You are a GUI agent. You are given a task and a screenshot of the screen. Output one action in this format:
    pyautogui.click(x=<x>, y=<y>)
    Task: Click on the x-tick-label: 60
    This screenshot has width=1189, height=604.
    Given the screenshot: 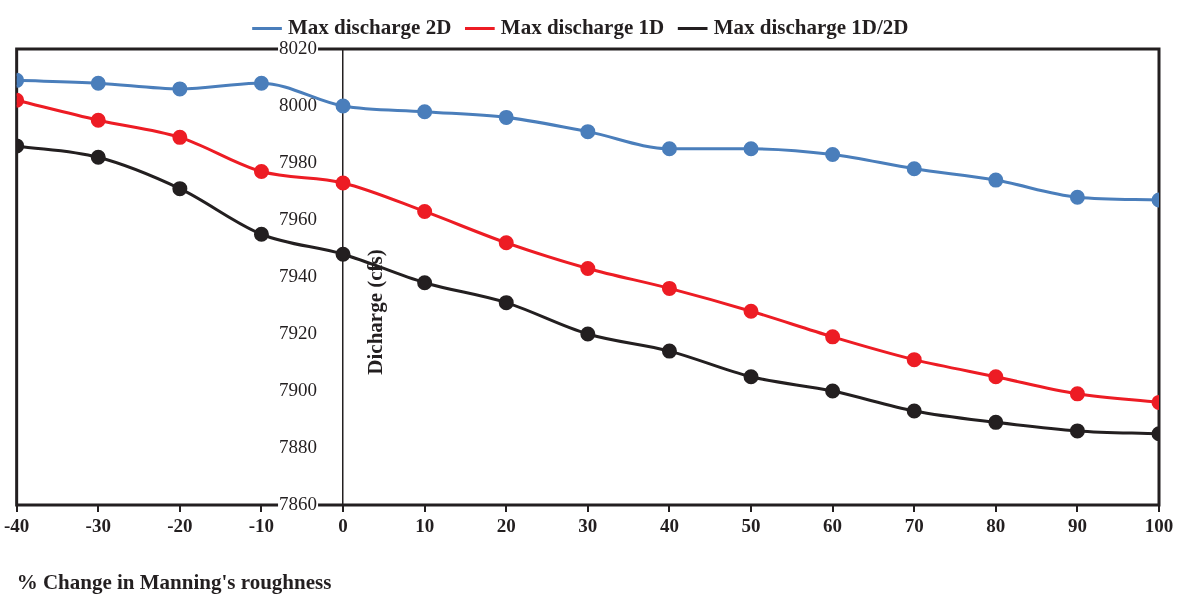 What is the action you would take?
    pyautogui.click(x=833, y=526)
    